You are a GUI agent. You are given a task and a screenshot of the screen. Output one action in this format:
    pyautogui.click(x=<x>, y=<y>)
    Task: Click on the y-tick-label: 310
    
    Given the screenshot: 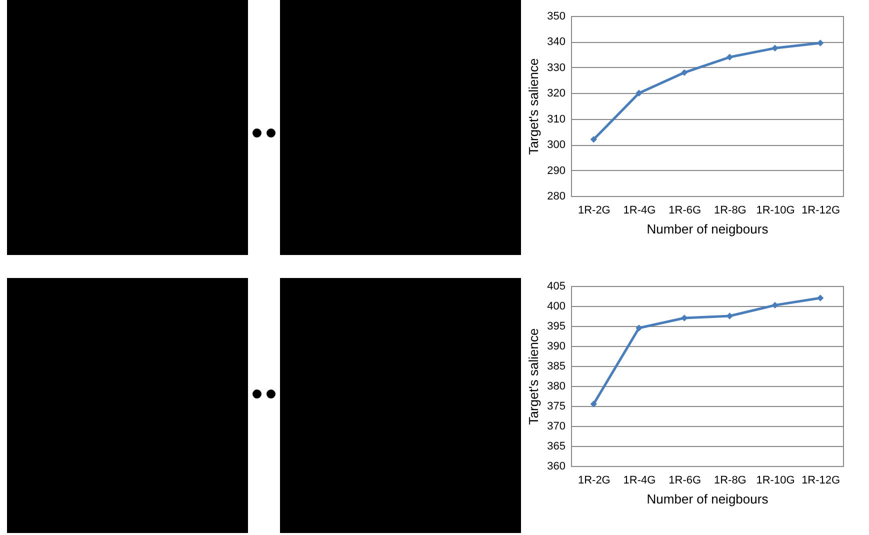 What is the action you would take?
    pyautogui.click(x=556, y=119)
    